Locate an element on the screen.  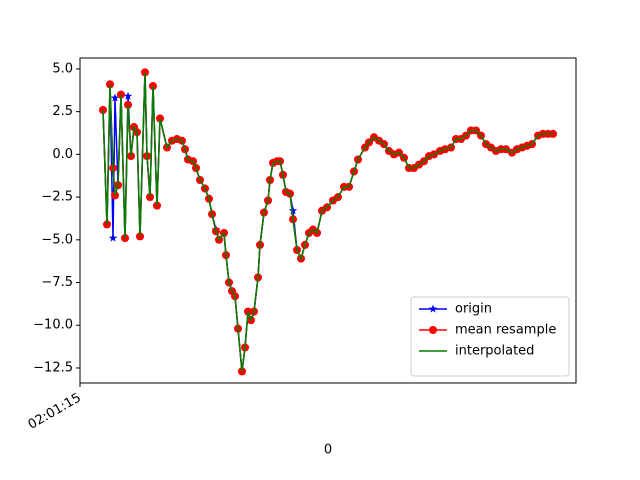
y-tick-label: −5.0 is located at coordinates (57, 239).